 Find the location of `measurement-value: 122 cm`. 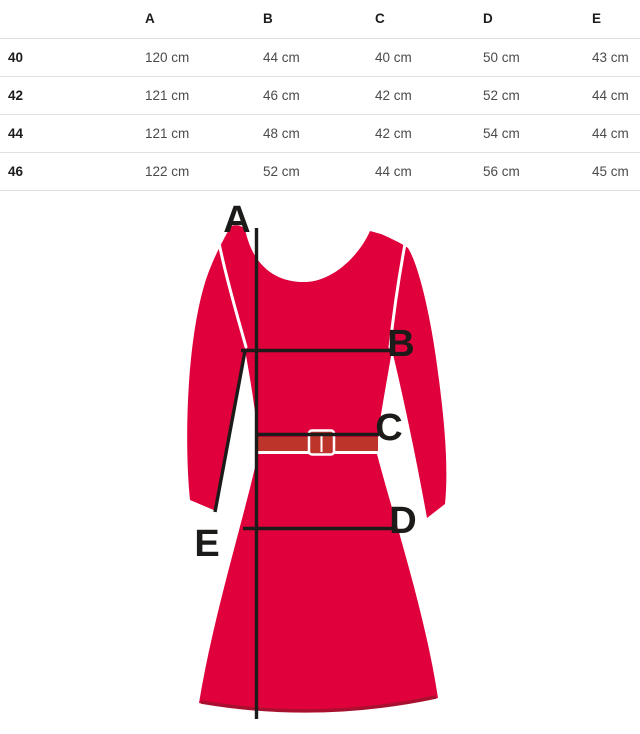

measurement-value: 122 cm is located at coordinates (167, 171).